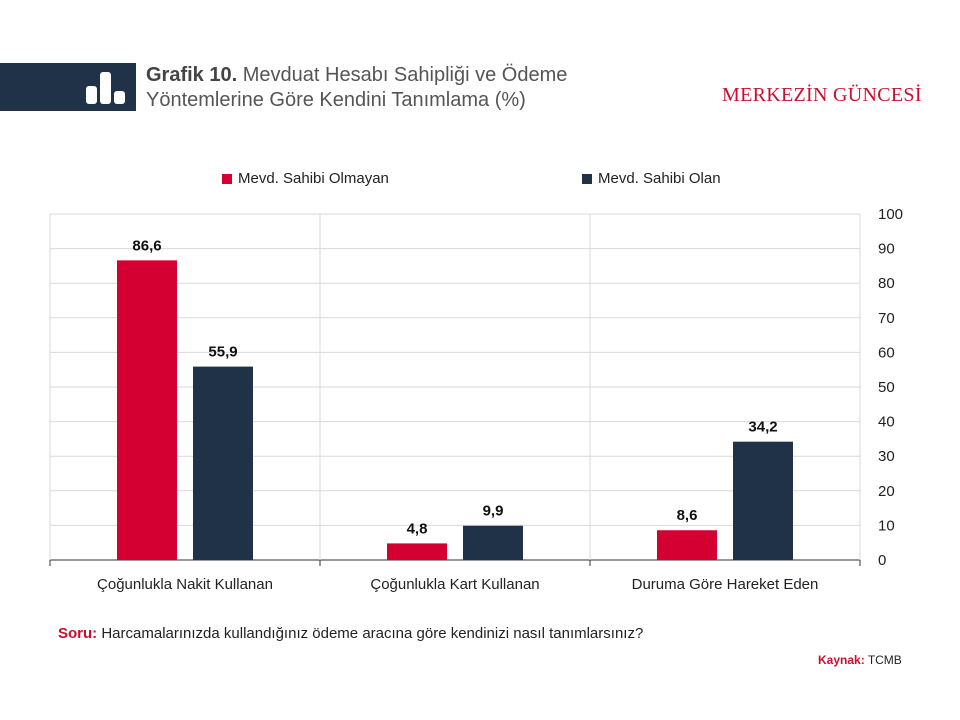  I want to click on y-tick-label: 50, so click(886, 387).